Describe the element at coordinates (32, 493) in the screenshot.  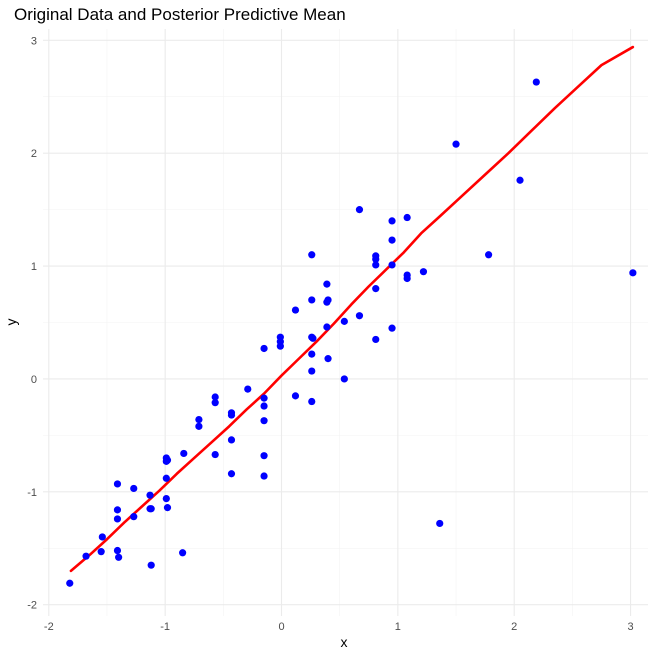
I see `y-tick-label: -1` at that location.